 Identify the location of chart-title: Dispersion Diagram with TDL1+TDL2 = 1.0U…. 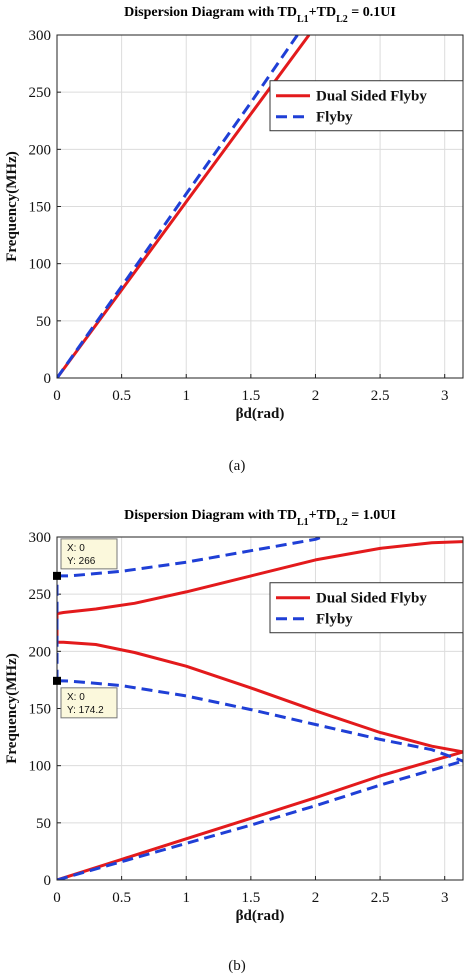
(260, 518).